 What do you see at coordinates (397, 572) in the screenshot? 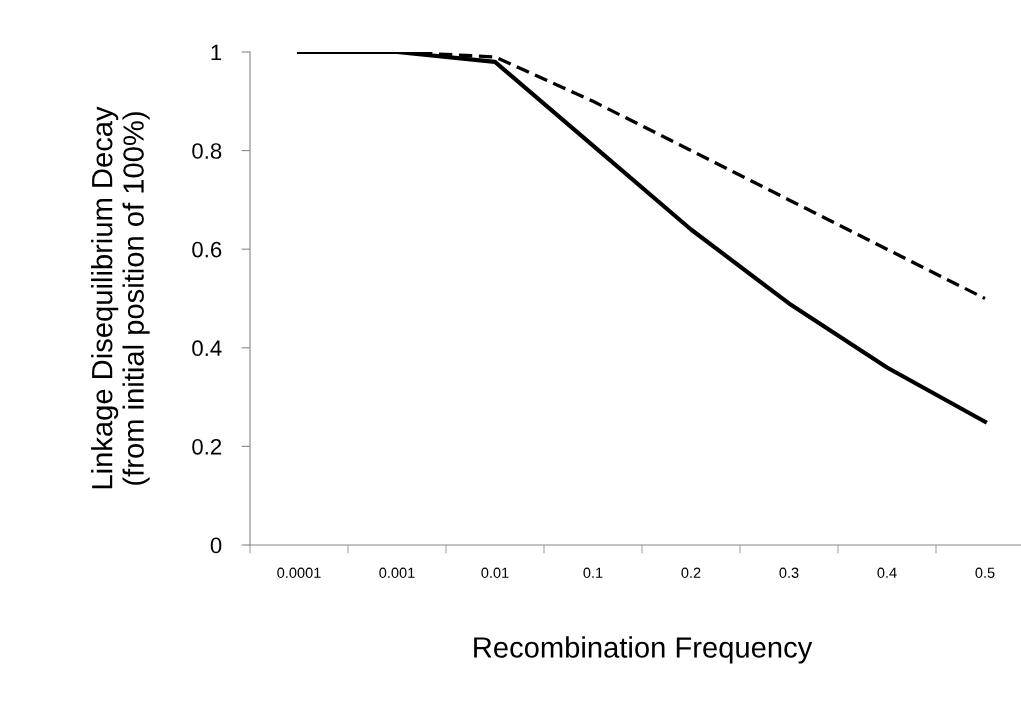
I see `x-tick-label: 0.001` at bounding box center [397, 572].